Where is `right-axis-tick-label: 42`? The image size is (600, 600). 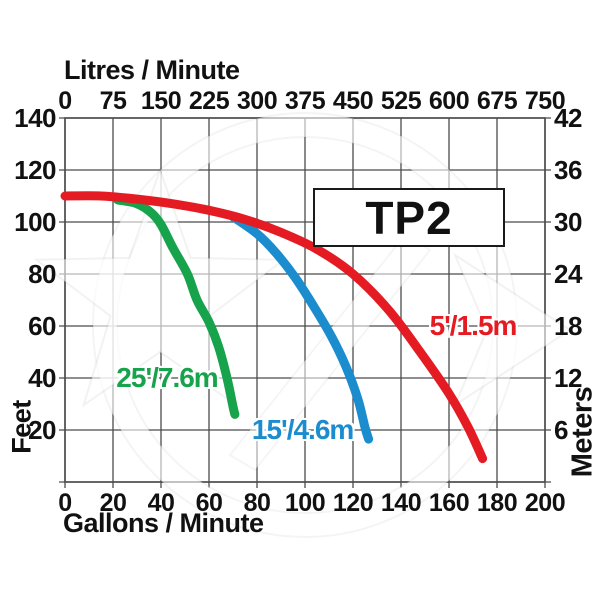 right-axis-tick-label: 42 is located at coordinates (568, 118).